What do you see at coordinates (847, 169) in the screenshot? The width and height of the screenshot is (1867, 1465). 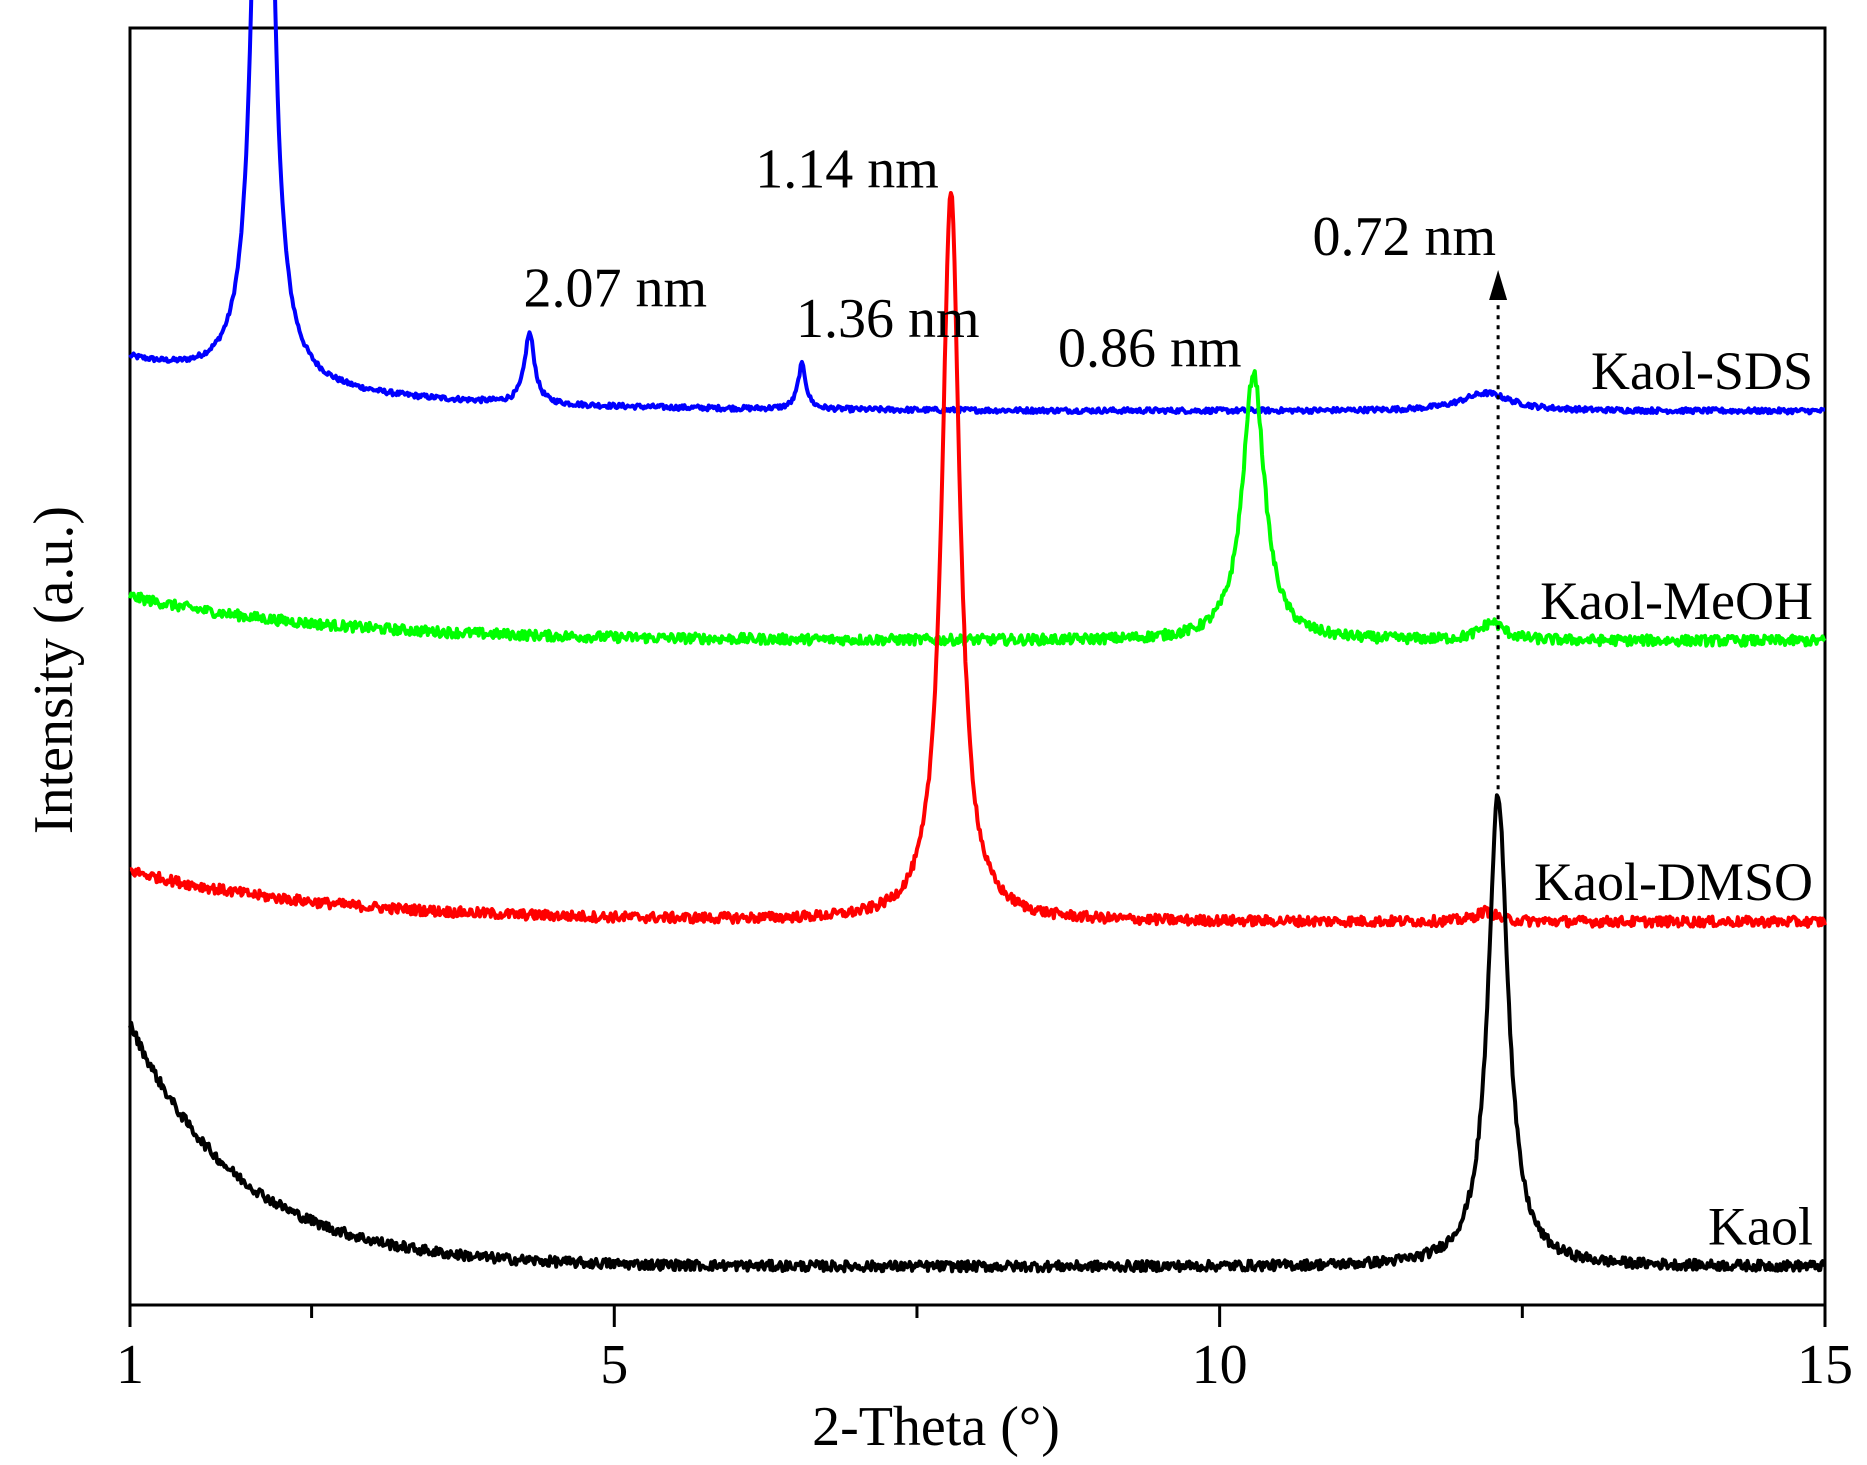 I see `peak-label: 1.14 nm` at bounding box center [847, 169].